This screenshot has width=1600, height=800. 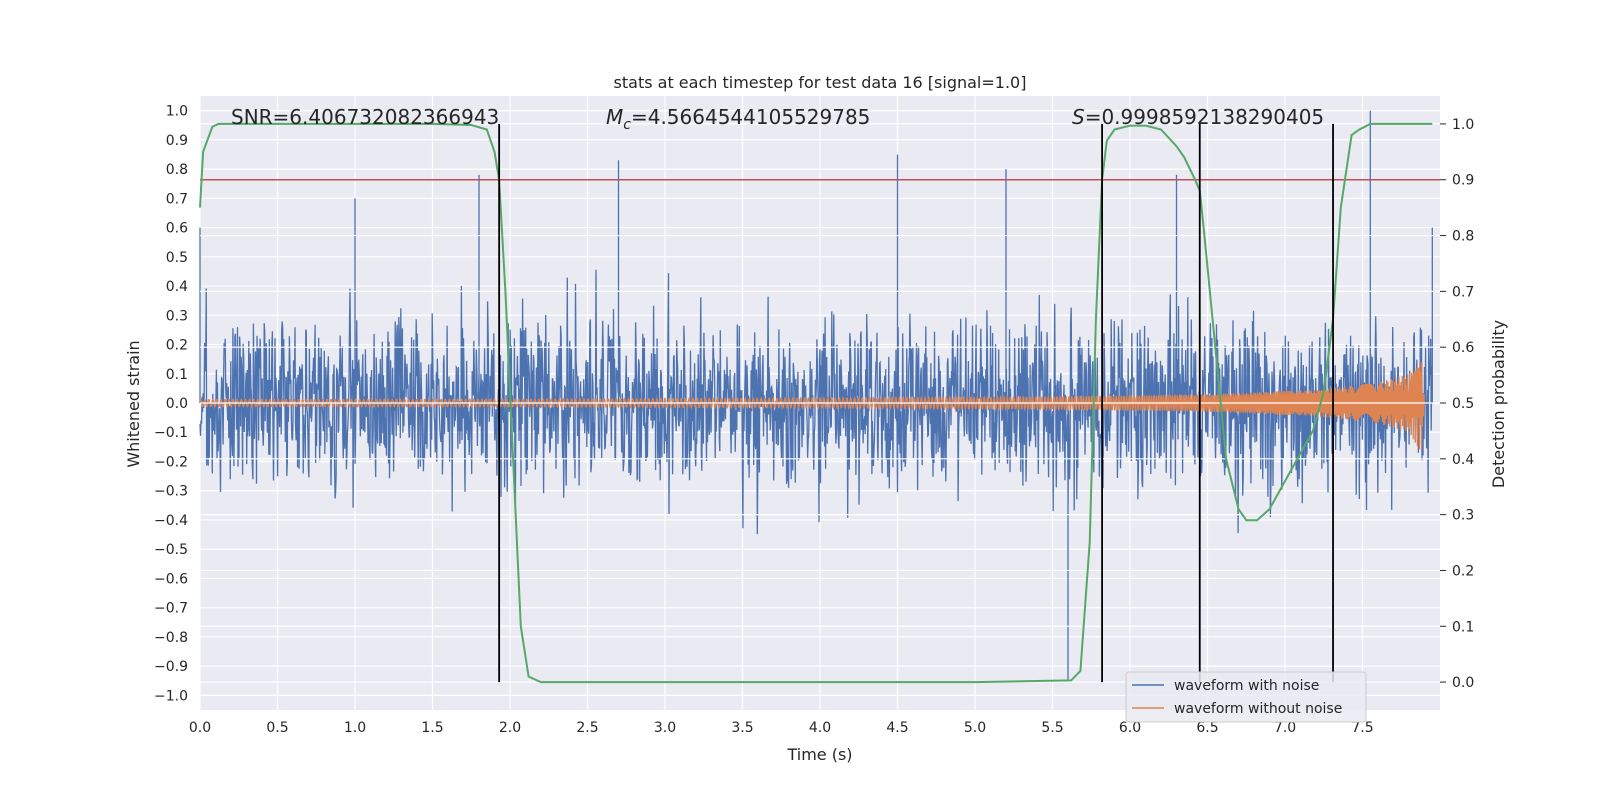 What do you see at coordinates (819, 754) in the screenshot?
I see `x-axis-label: Time (s)` at bounding box center [819, 754].